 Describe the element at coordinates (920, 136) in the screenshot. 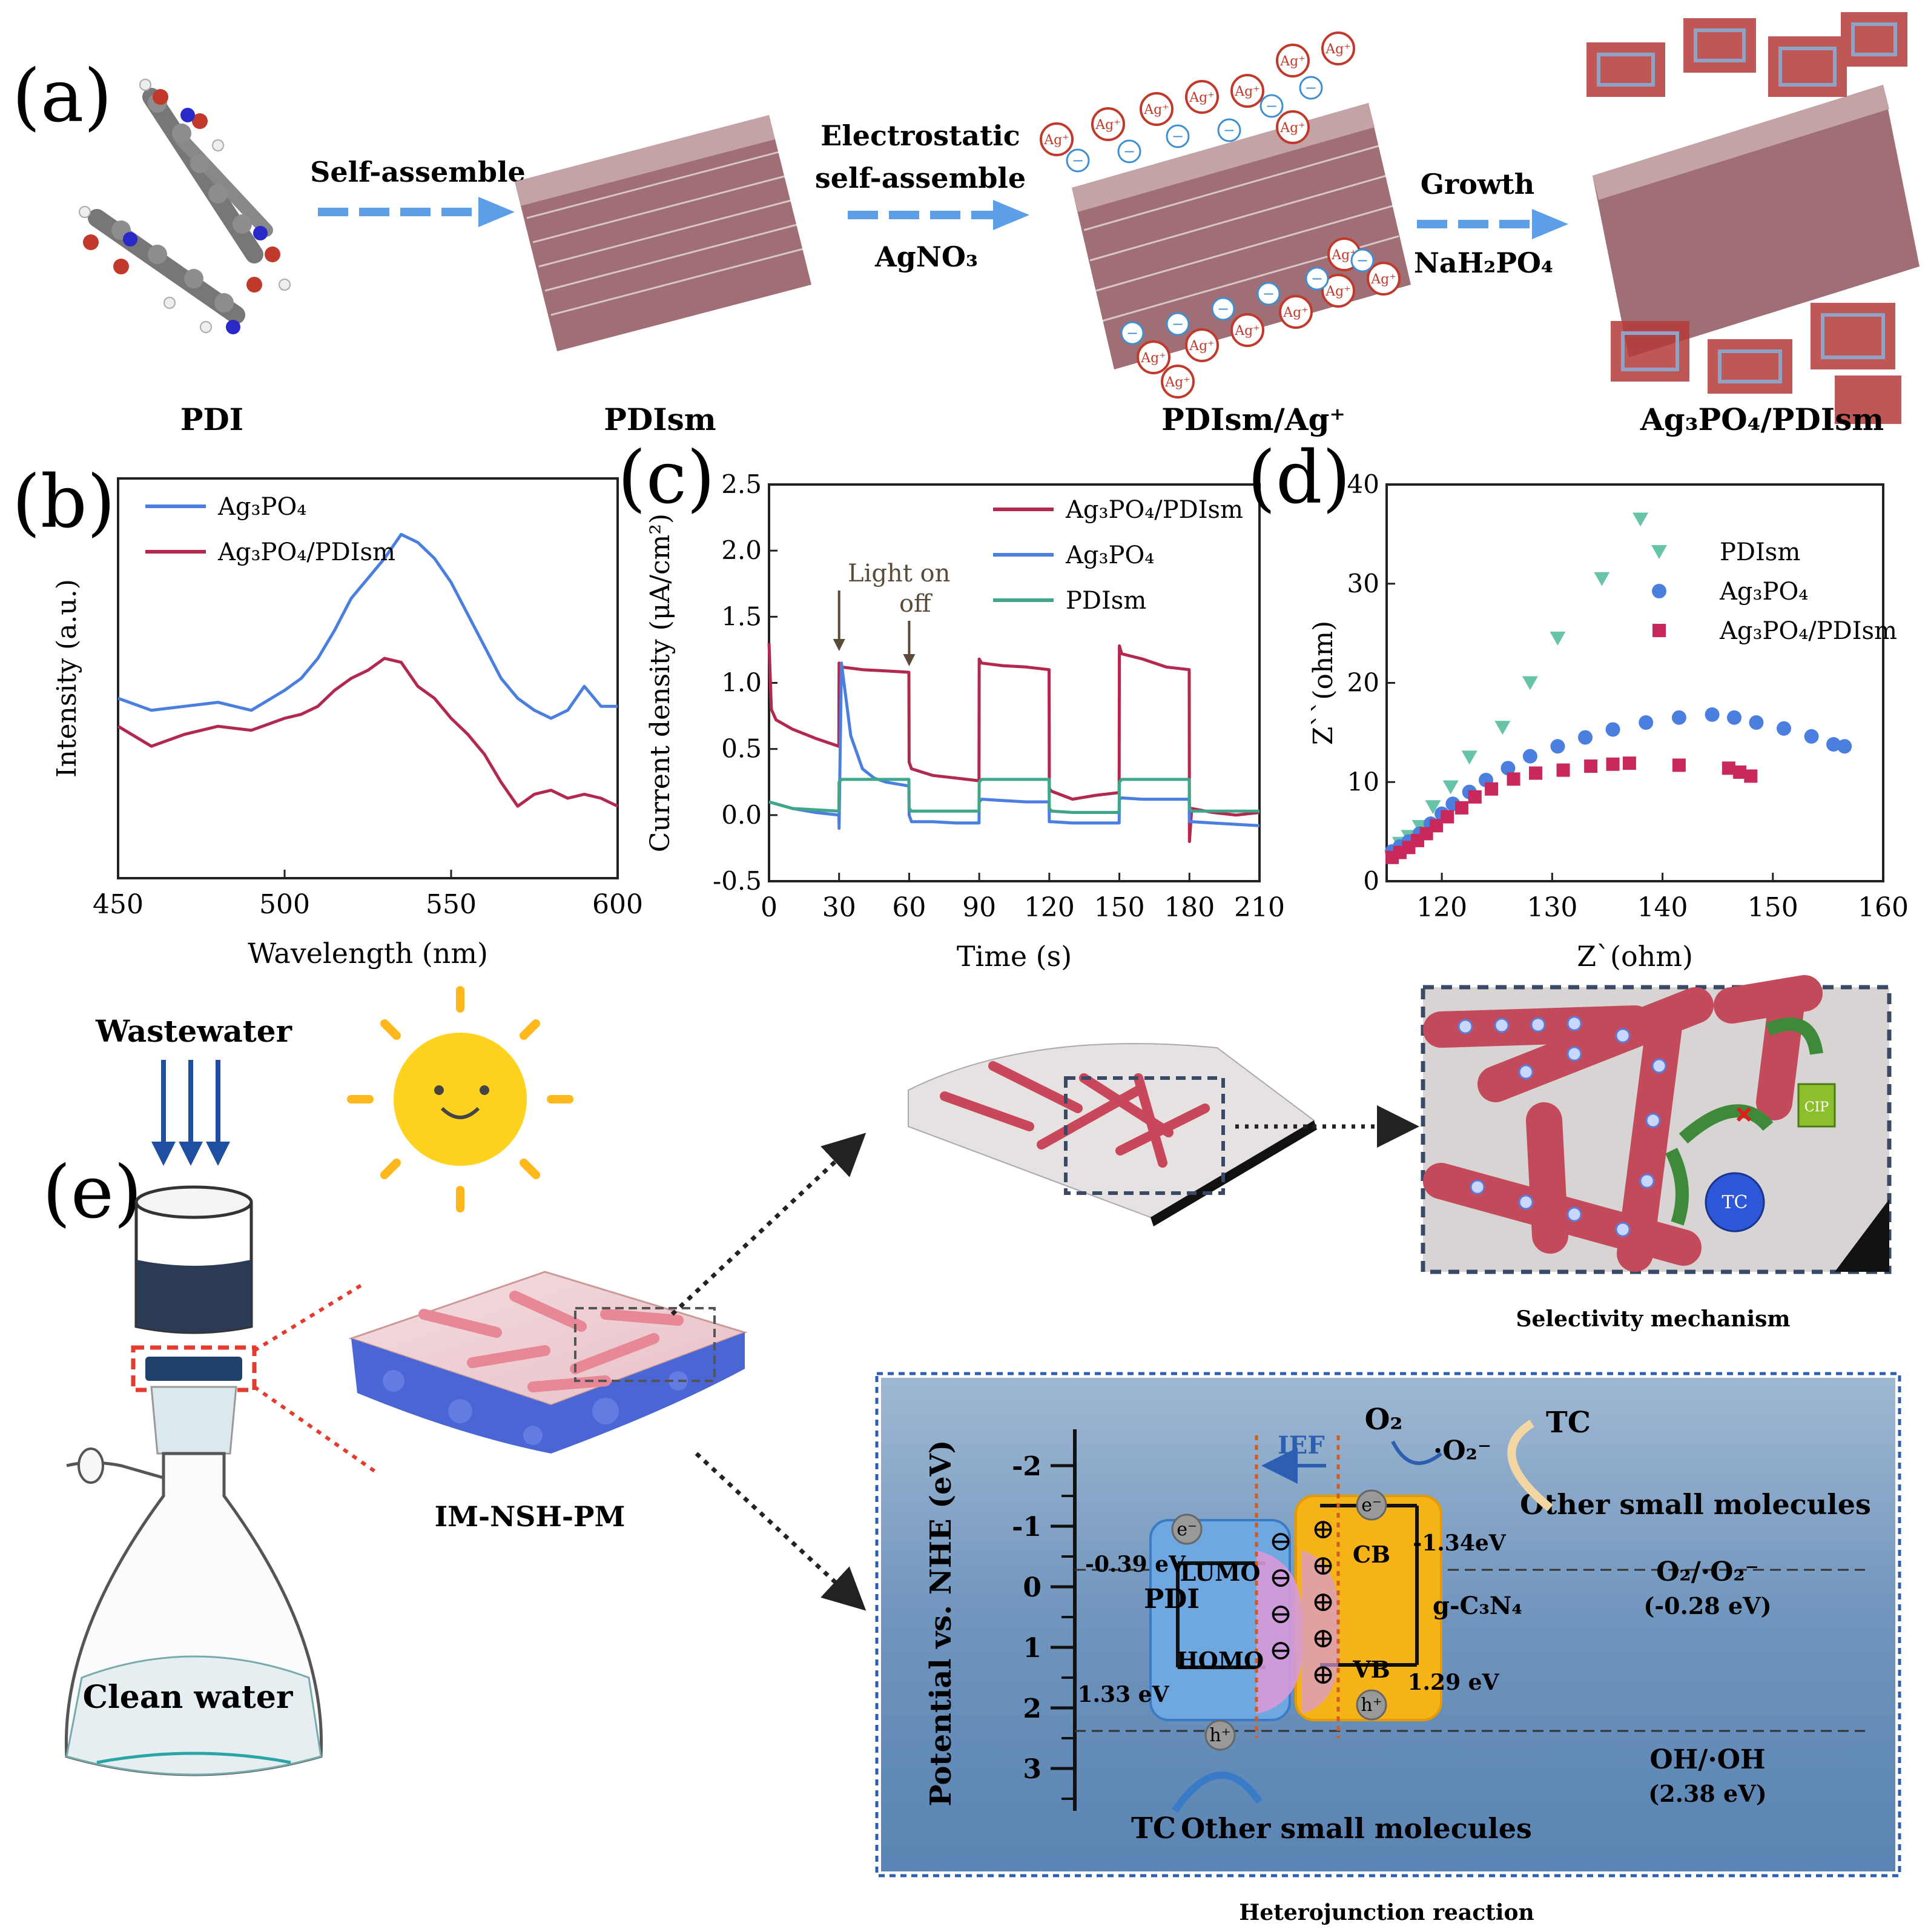

I see `arrow-electrostatic-label-1: Electrostatic` at that location.